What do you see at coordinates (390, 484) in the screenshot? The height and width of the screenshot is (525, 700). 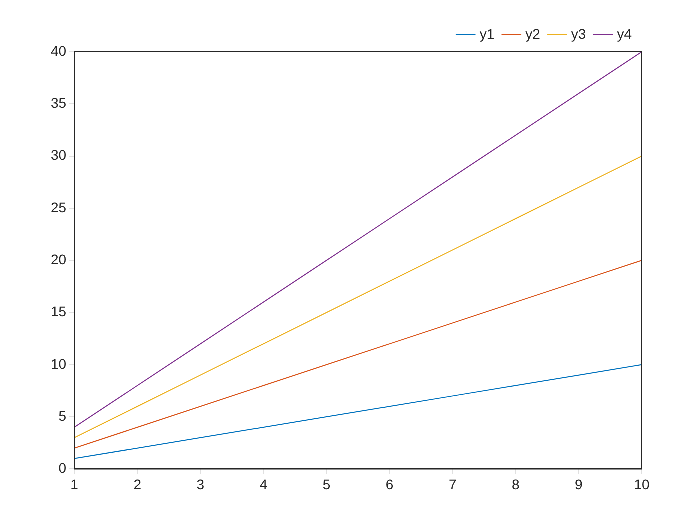 I see `x-tick-label: 6` at bounding box center [390, 484].